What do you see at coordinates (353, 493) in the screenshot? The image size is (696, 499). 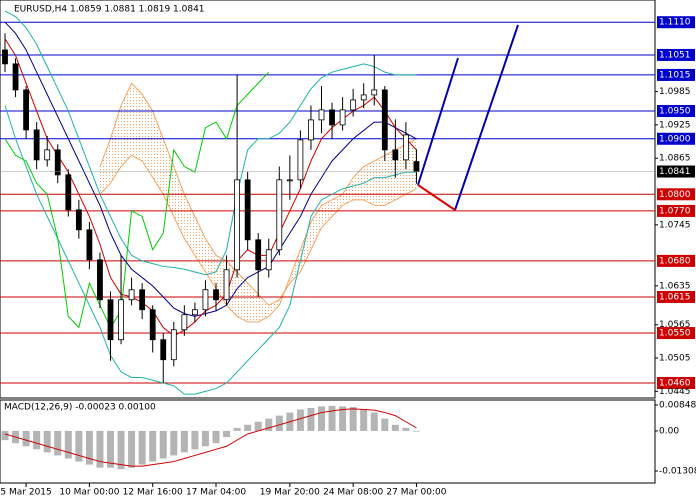 I see `x-tick-label: 24 Mar 08:00` at bounding box center [353, 493].